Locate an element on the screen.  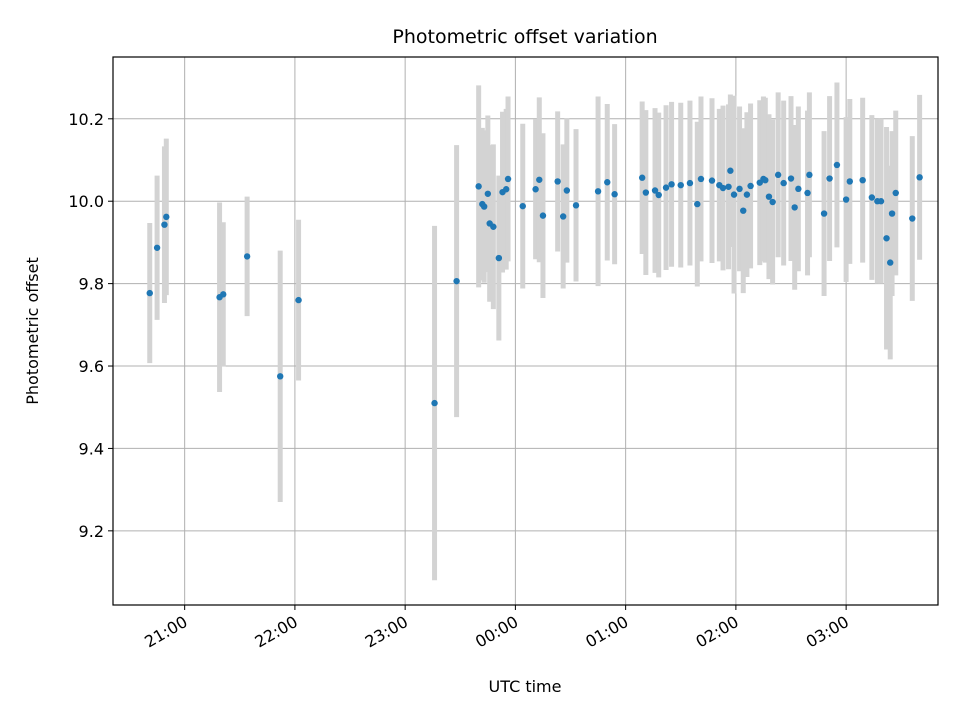
y-tick-label: 9.4 is located at coordinates (91, 448).